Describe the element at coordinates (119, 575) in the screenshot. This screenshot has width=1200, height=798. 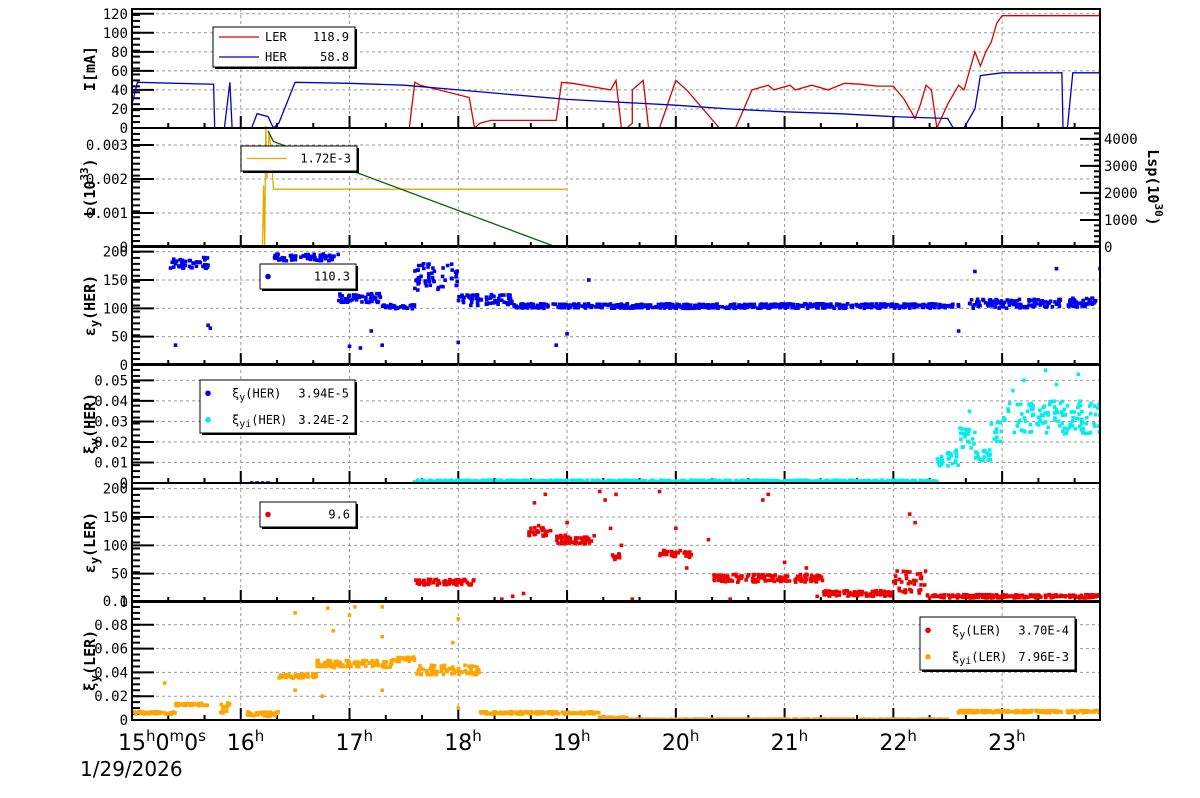
I see `y-tick-label: 50` at that location.